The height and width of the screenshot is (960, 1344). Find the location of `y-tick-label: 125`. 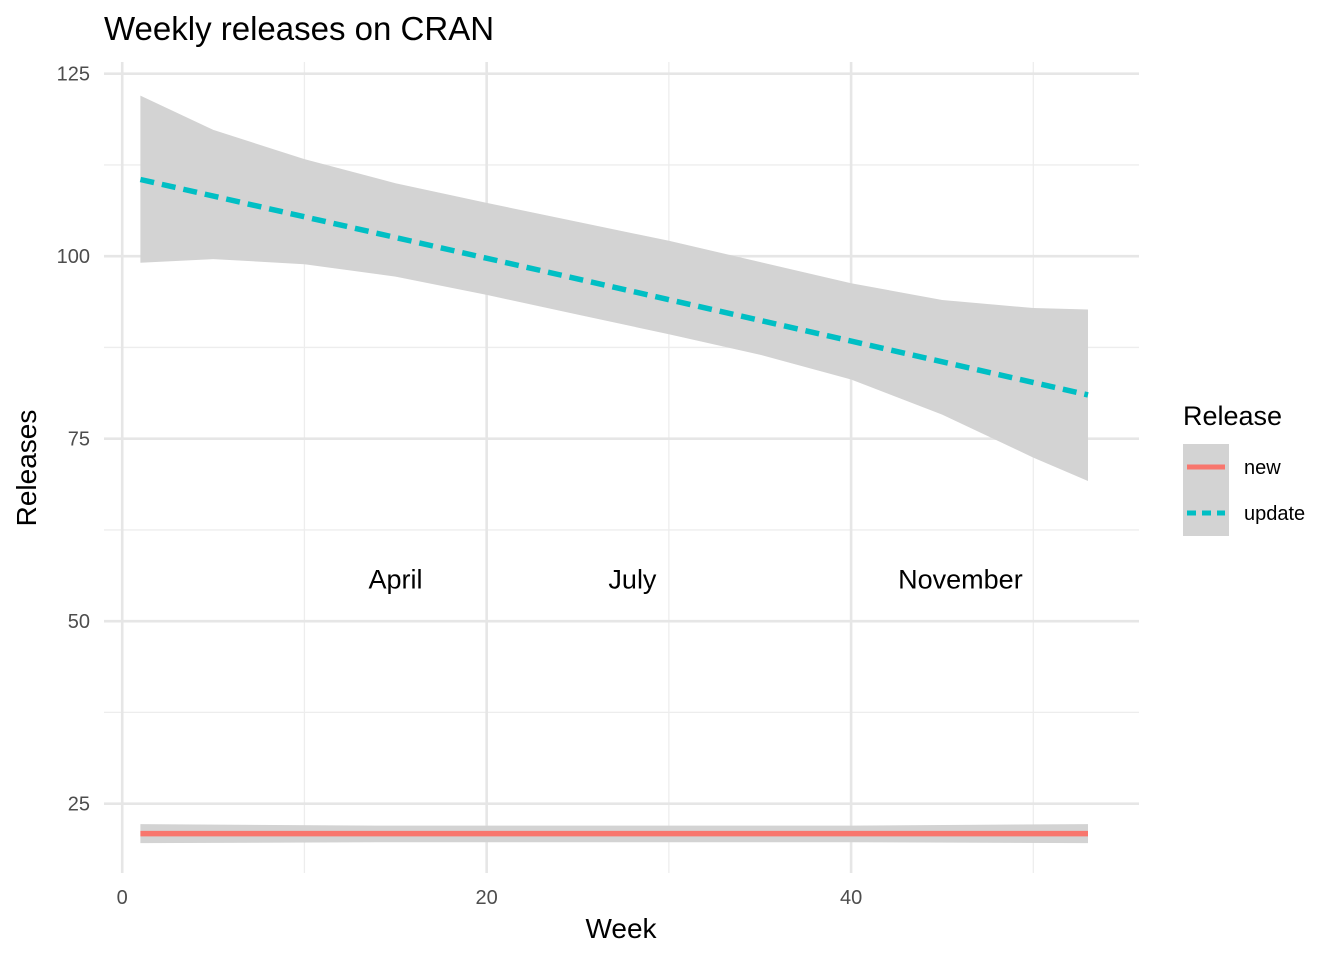

y-tick-label: 125 is located at coordinates (73, 75).